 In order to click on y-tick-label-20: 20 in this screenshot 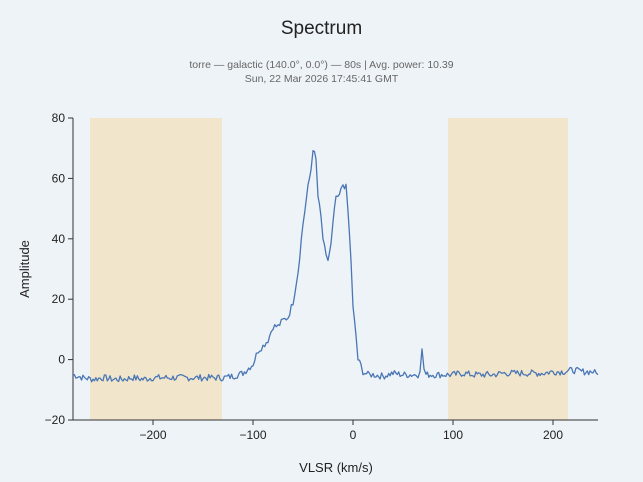, I will do `click(59, 299)`.